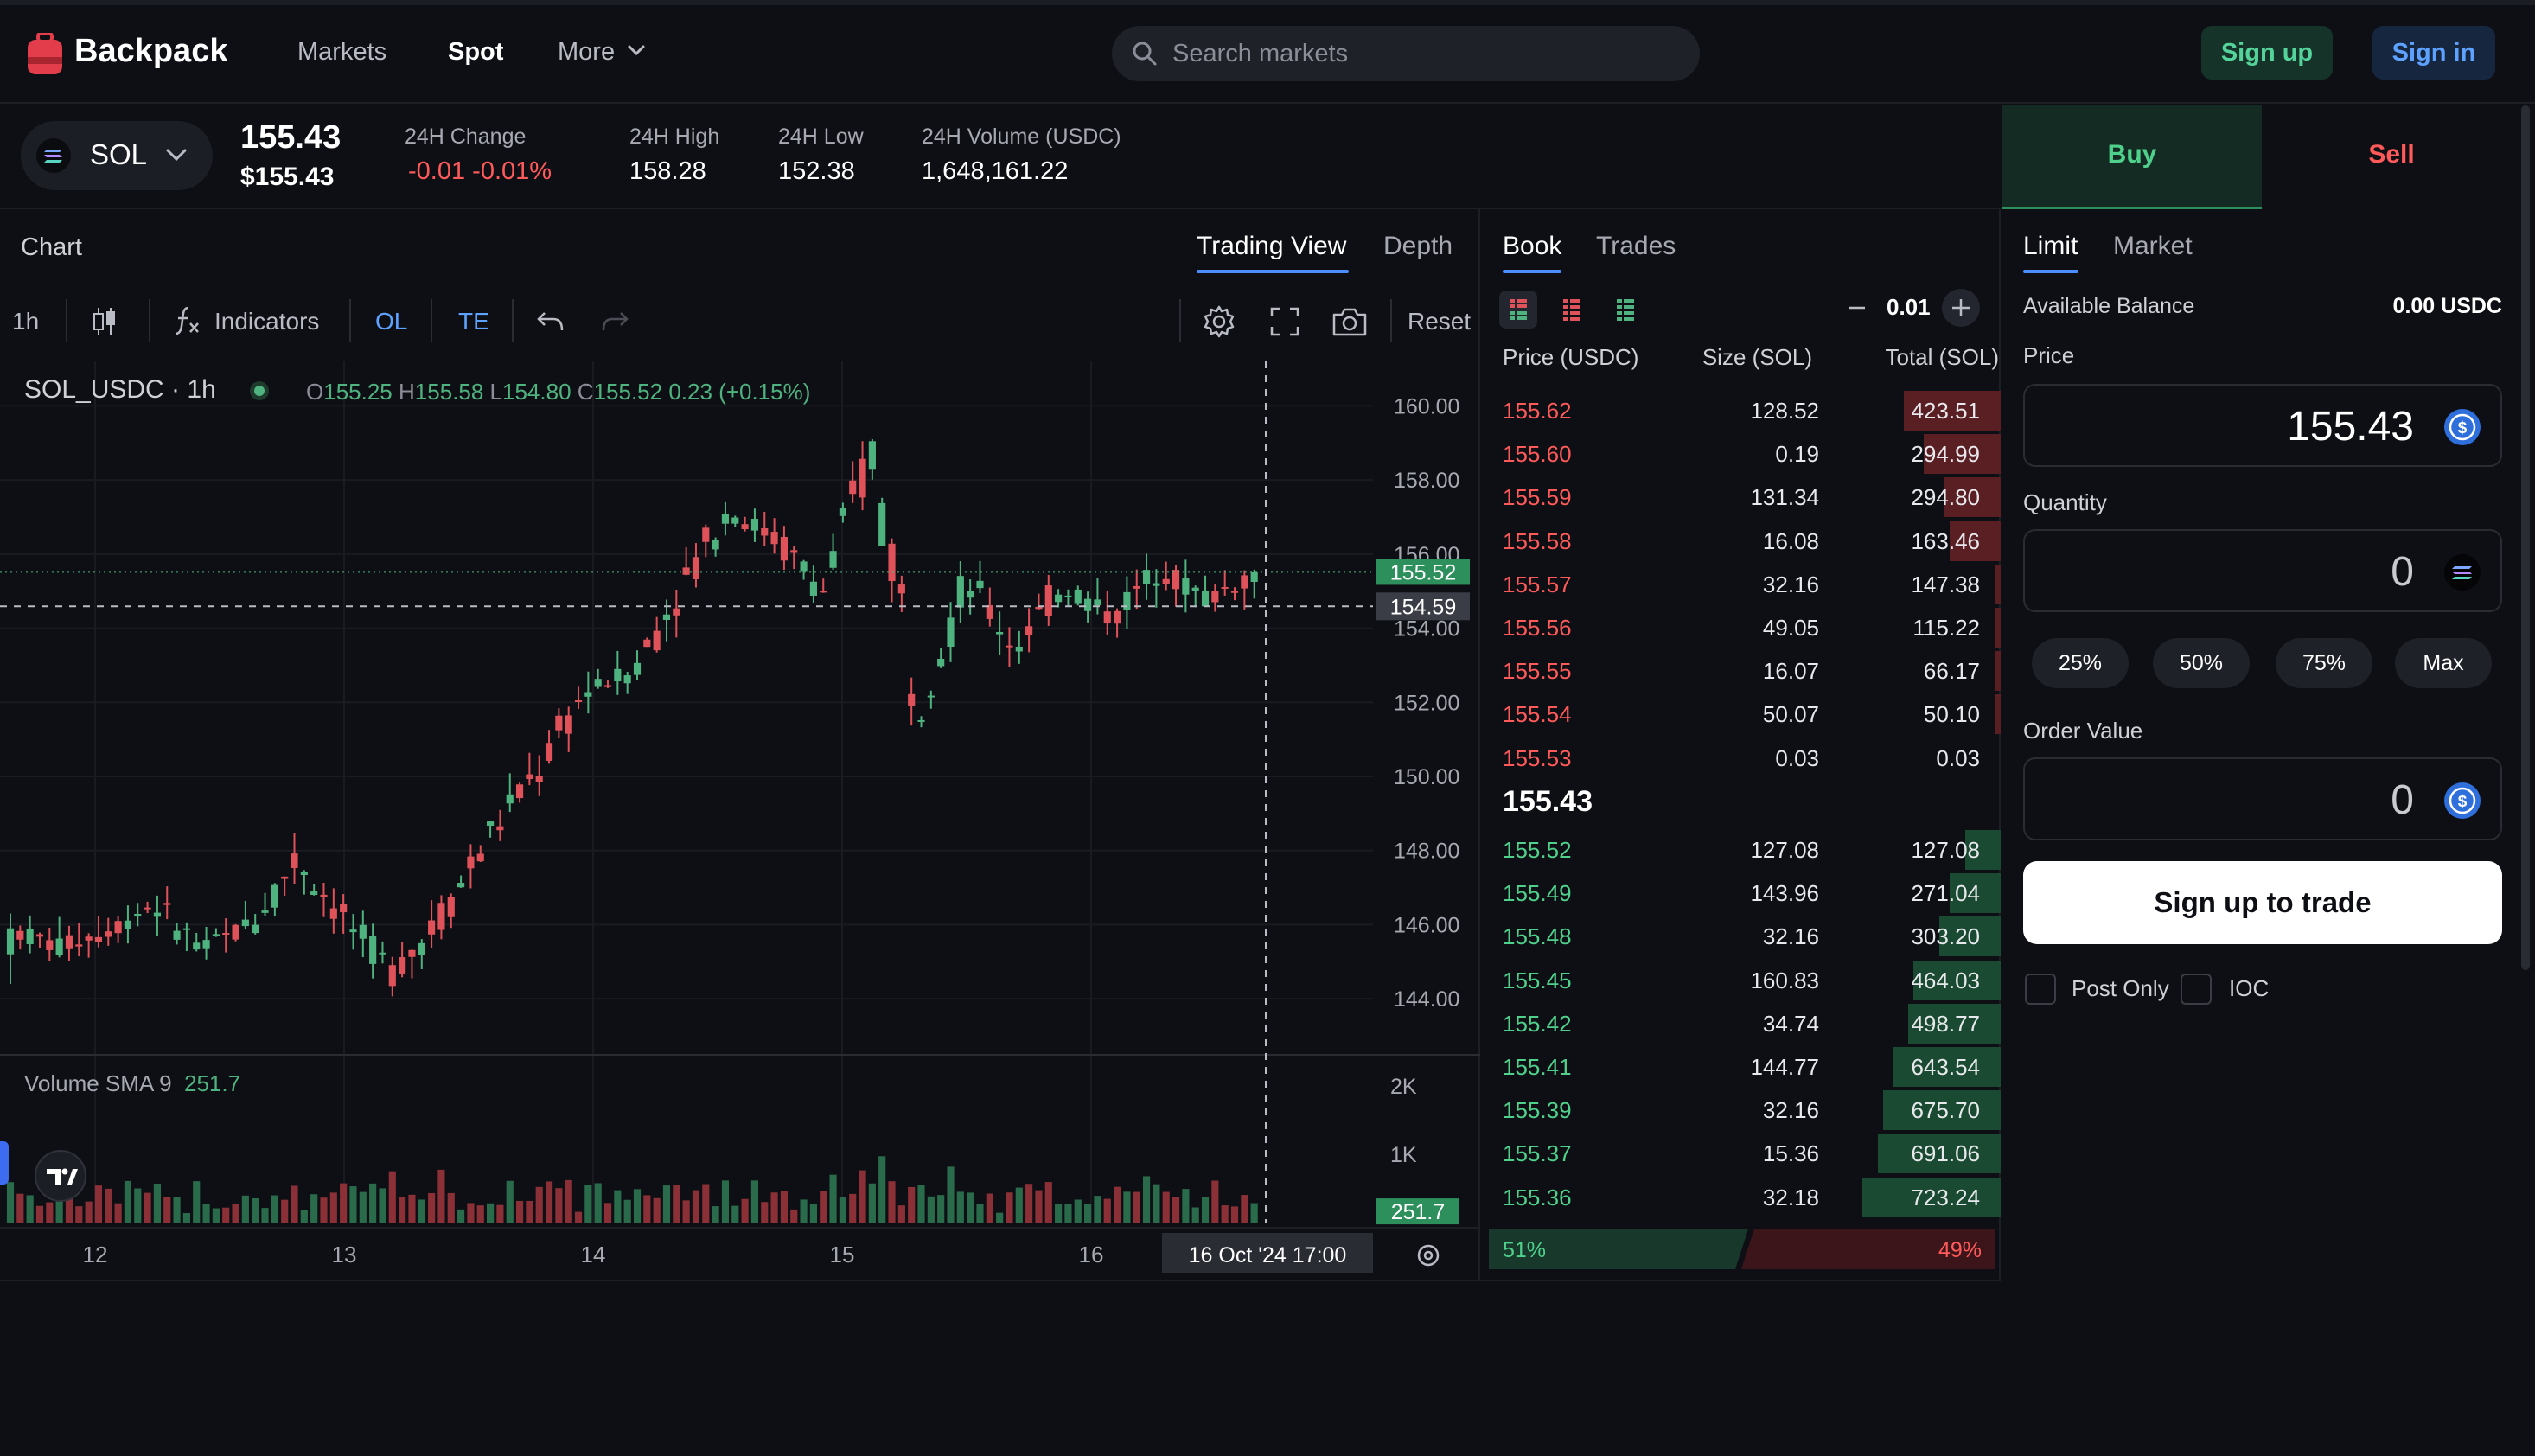  Describe the element at coordinates (2153, 246) in the screenshot. I see `order-type-market: Market` at that location.